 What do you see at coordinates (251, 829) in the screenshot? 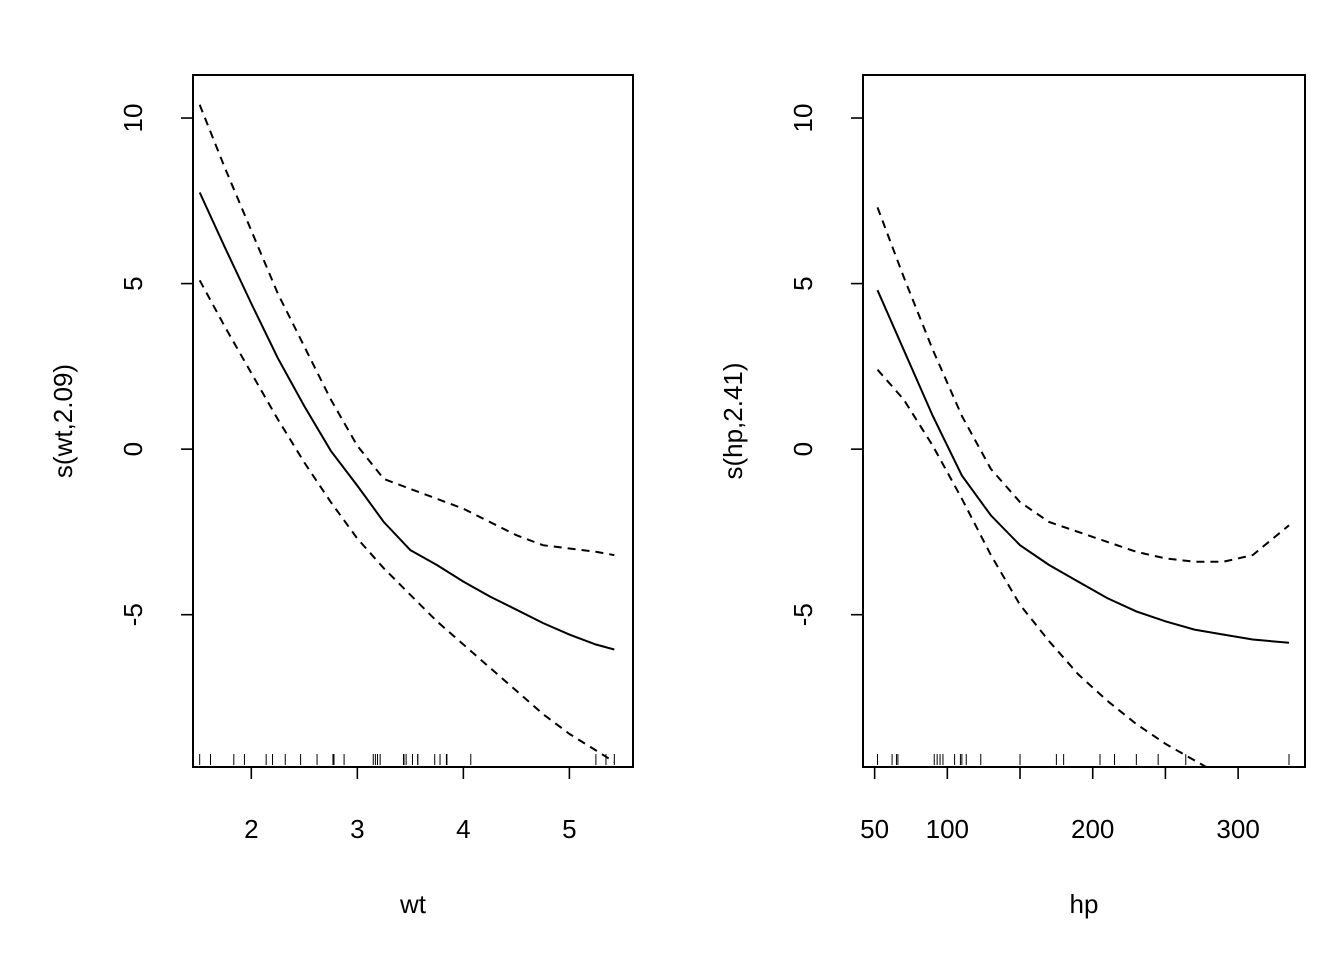
I see `x-tick-label: 2` at bounding box center [251, 829].